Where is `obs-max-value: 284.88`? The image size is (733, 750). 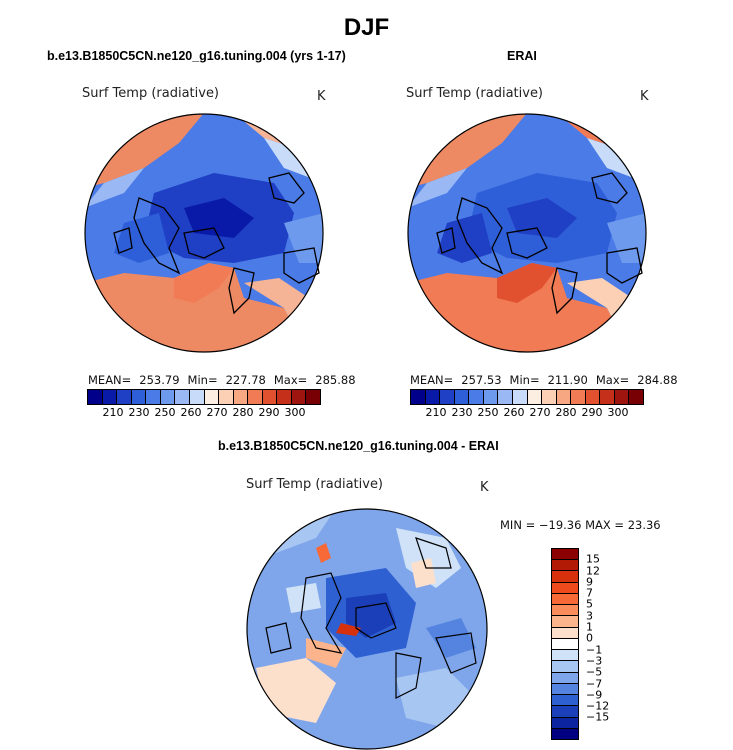 obs-max-value: 284.88 is located at coordinates (657, 380).